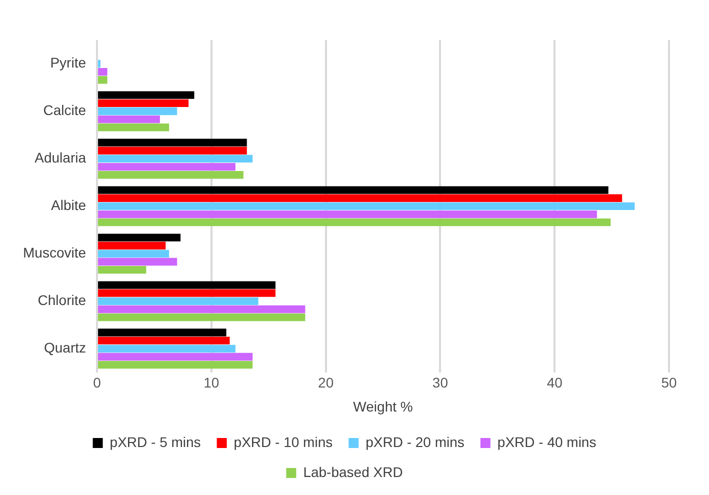 The width and height of the screenshot is (709, 495). What do you see at coordinates (64, 110) in the screenshot?
I see `y-tick-label: Calcite` at bounding box center [64, 110].